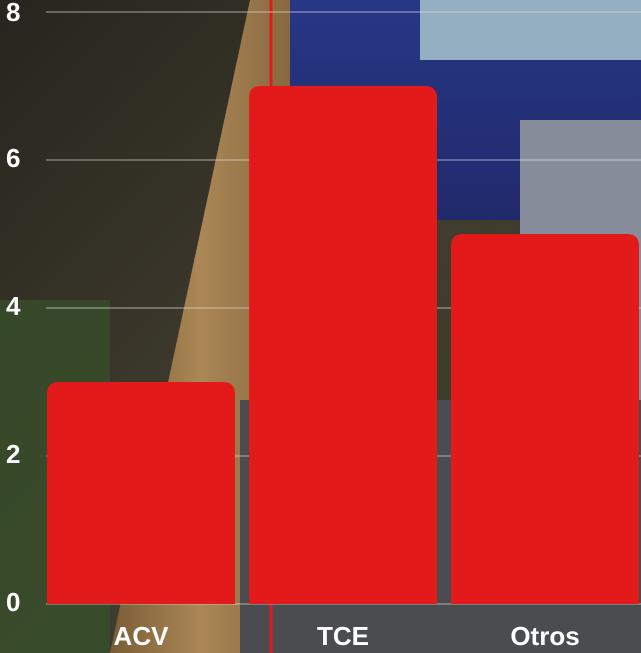 The image size is (641, 653). I want to click on y-tick-label: 0, so click(13, 602).